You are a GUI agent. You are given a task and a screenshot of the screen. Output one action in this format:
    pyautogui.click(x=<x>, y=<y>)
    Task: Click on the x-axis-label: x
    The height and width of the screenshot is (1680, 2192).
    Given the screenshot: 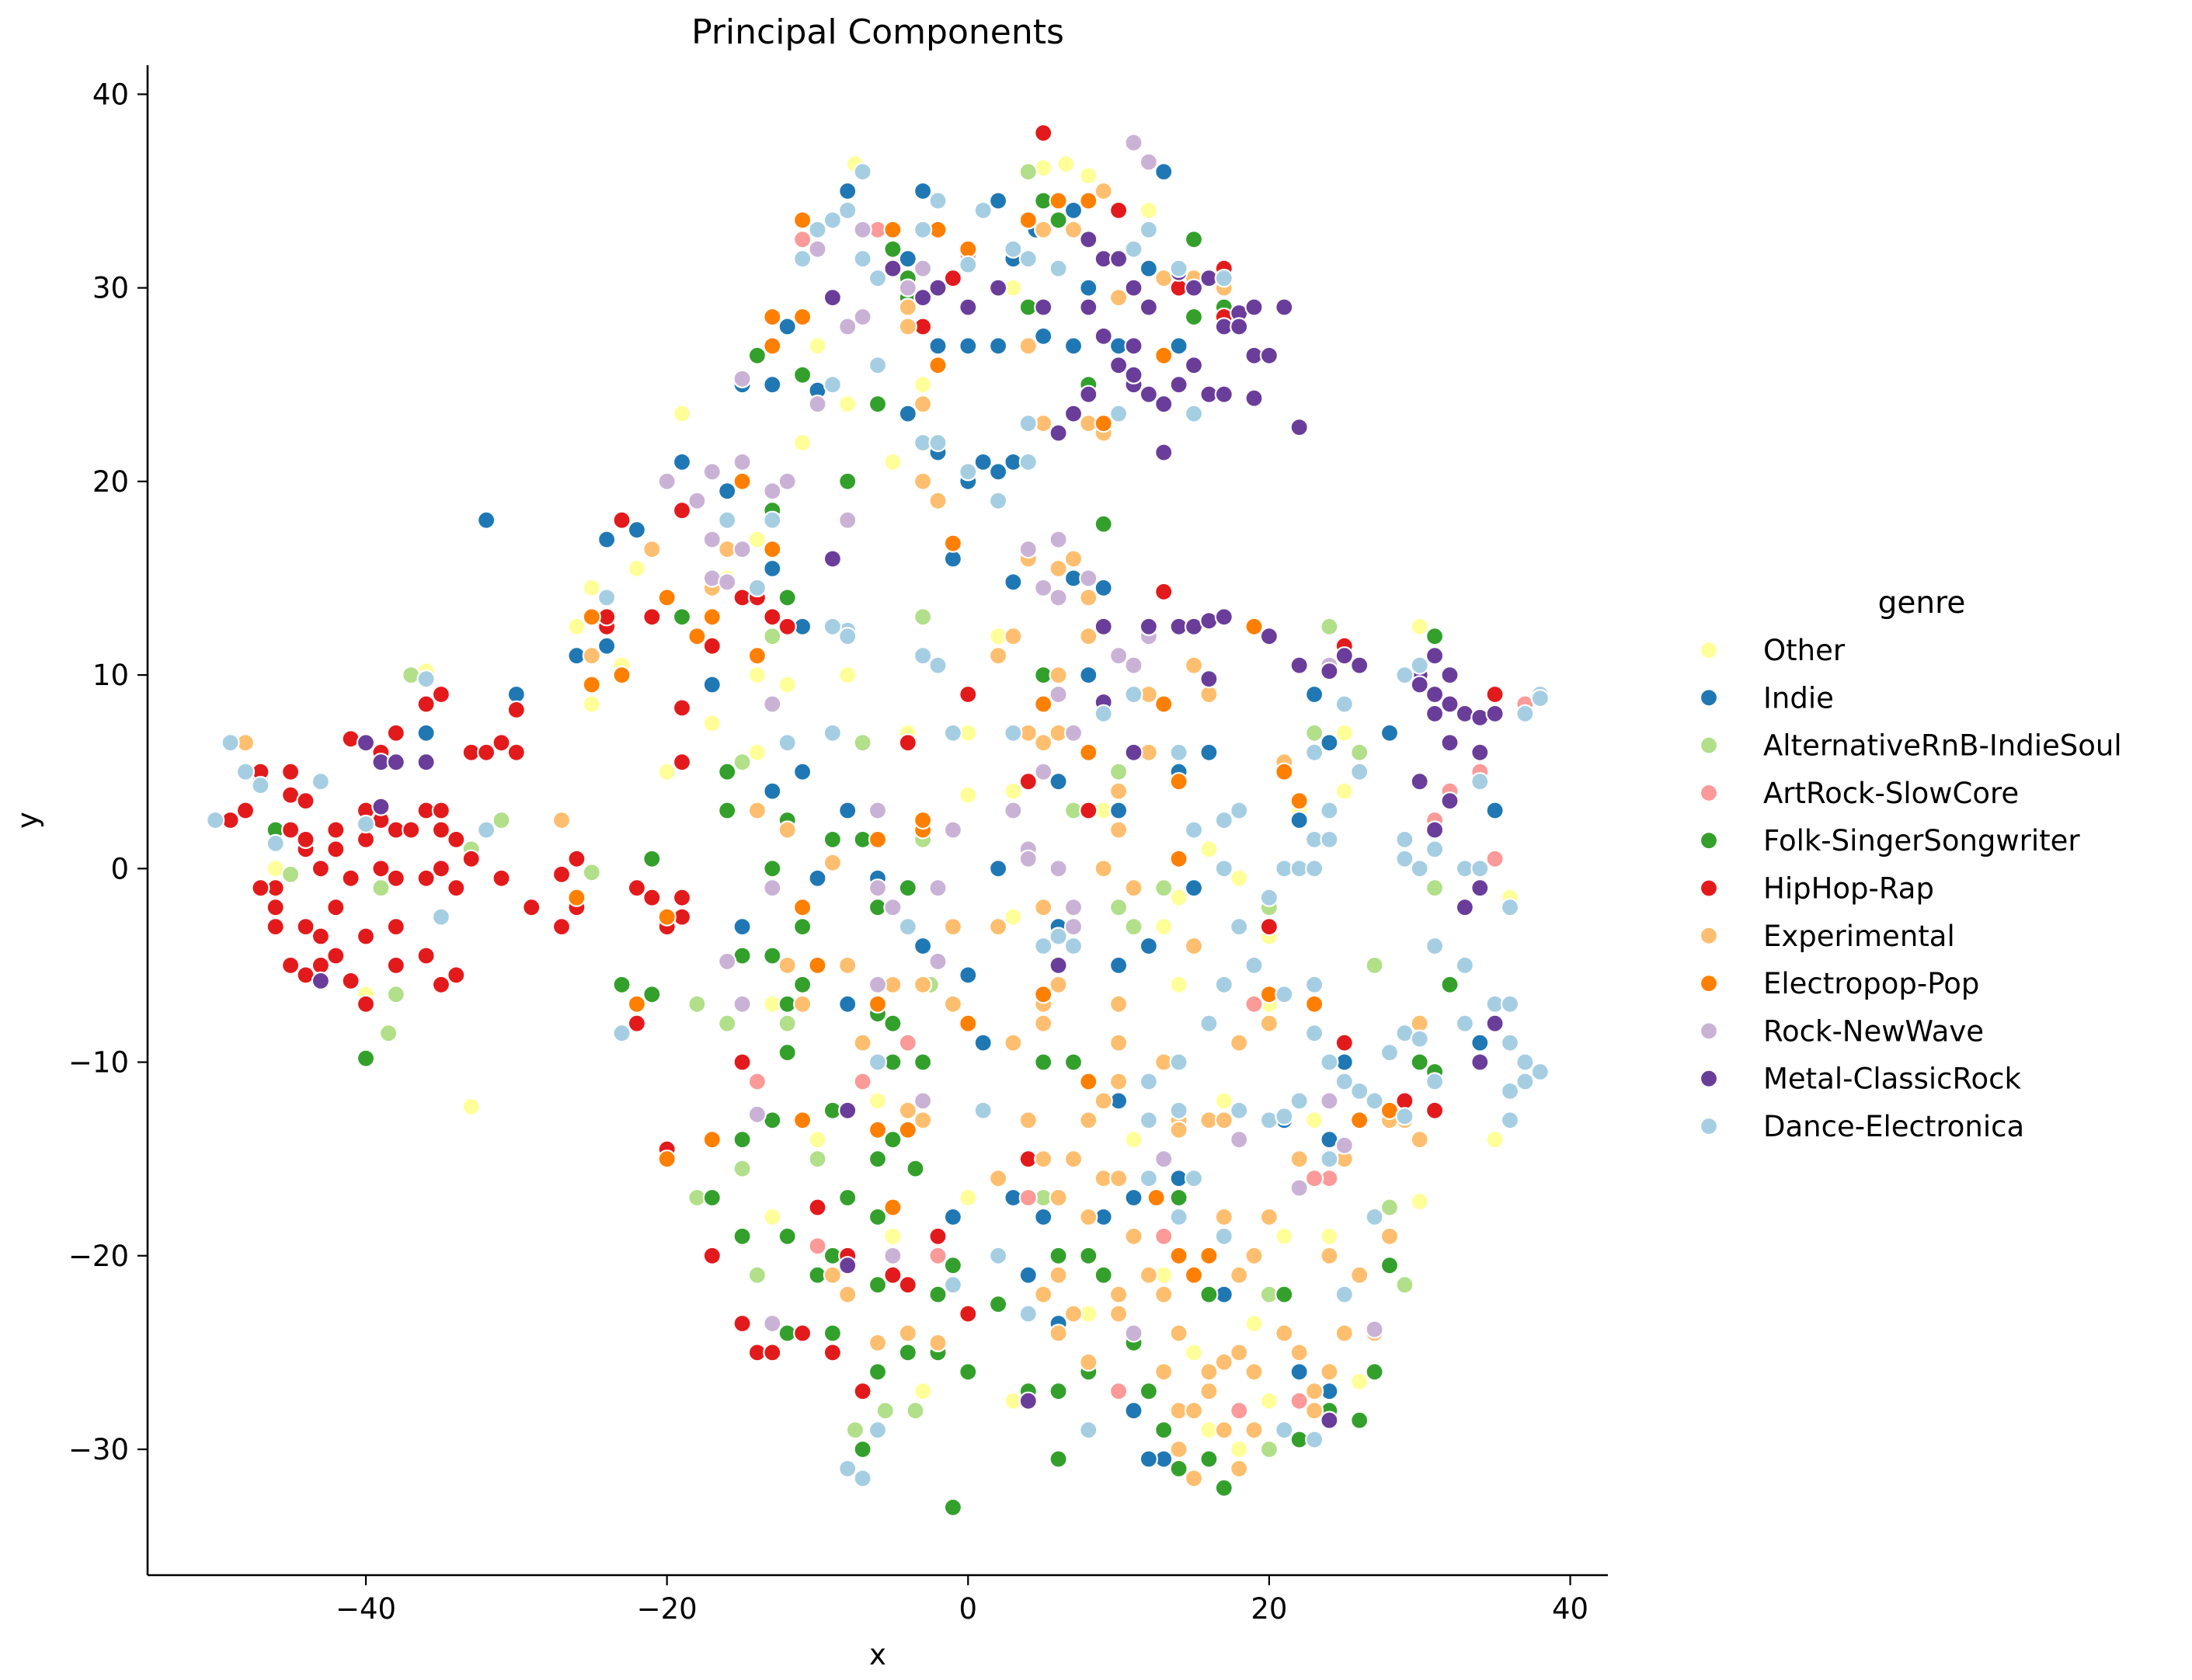 What is the action you would take?
    pyautogui.click(x=878, y=1655)
    